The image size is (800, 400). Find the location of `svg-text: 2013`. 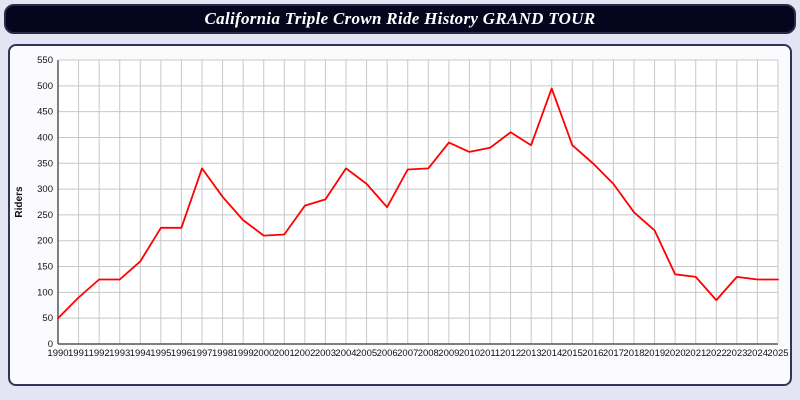

svg-text: 2013 is located at coordinates (531, 353).